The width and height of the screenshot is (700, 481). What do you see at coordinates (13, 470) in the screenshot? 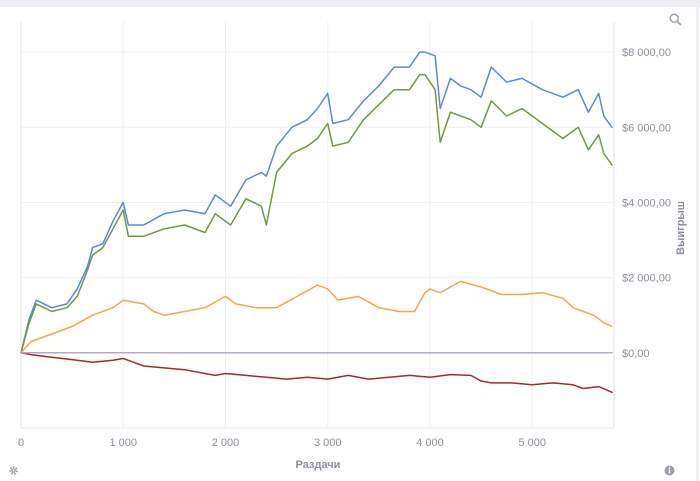
I see `gear-icon` at bounding box center [13, 470].